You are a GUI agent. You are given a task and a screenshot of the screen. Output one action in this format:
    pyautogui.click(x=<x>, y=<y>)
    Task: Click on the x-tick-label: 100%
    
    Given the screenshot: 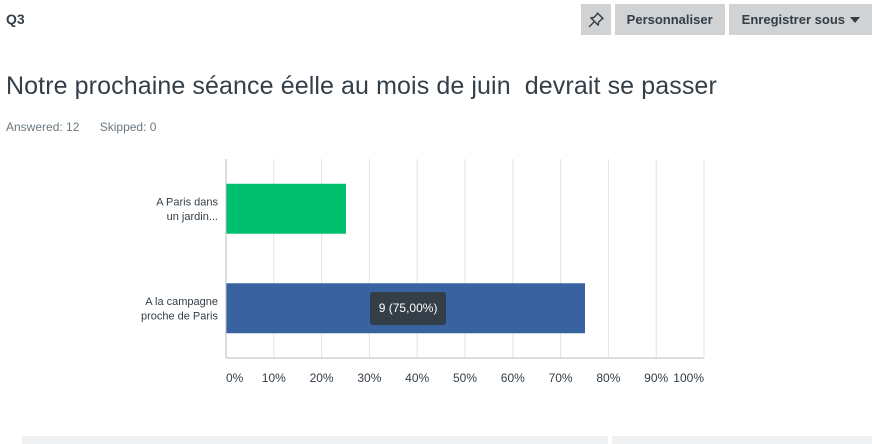 What is the action you would take?
    pyautogui.click(x=688, y=378)
    